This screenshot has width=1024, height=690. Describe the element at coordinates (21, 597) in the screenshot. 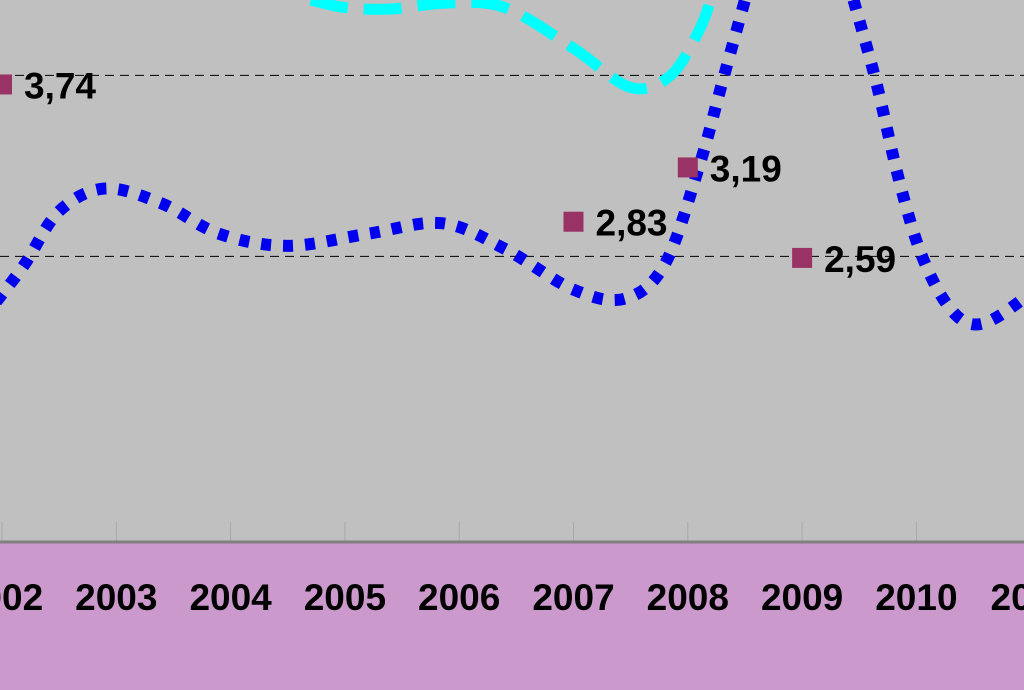

I see `x-label-2002: 2002` at that location.